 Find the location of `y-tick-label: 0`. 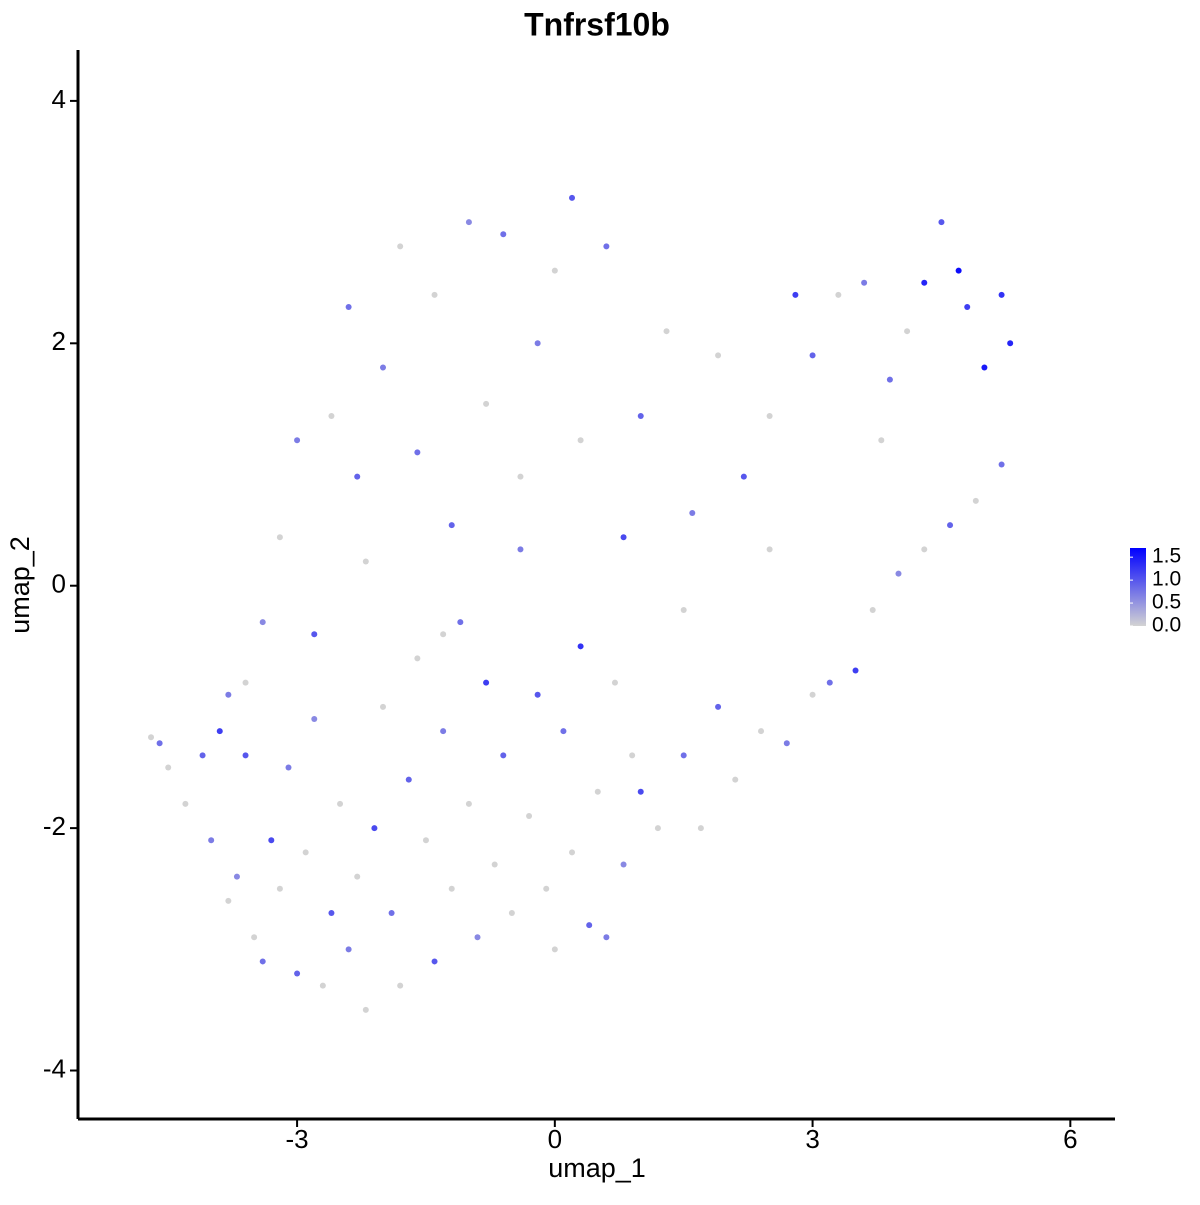

y-tick-label: 0 is located at coordinates (59, 584).